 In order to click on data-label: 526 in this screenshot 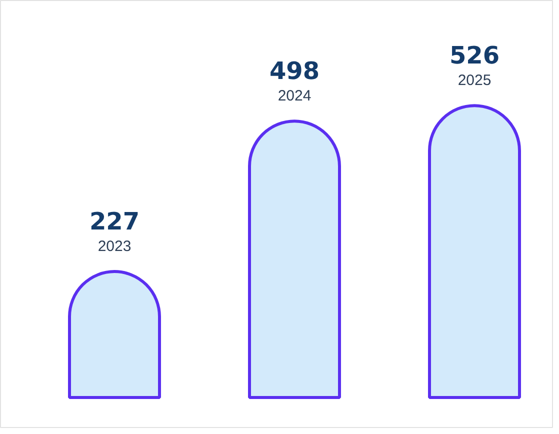, I will do `click(474, 56)`.